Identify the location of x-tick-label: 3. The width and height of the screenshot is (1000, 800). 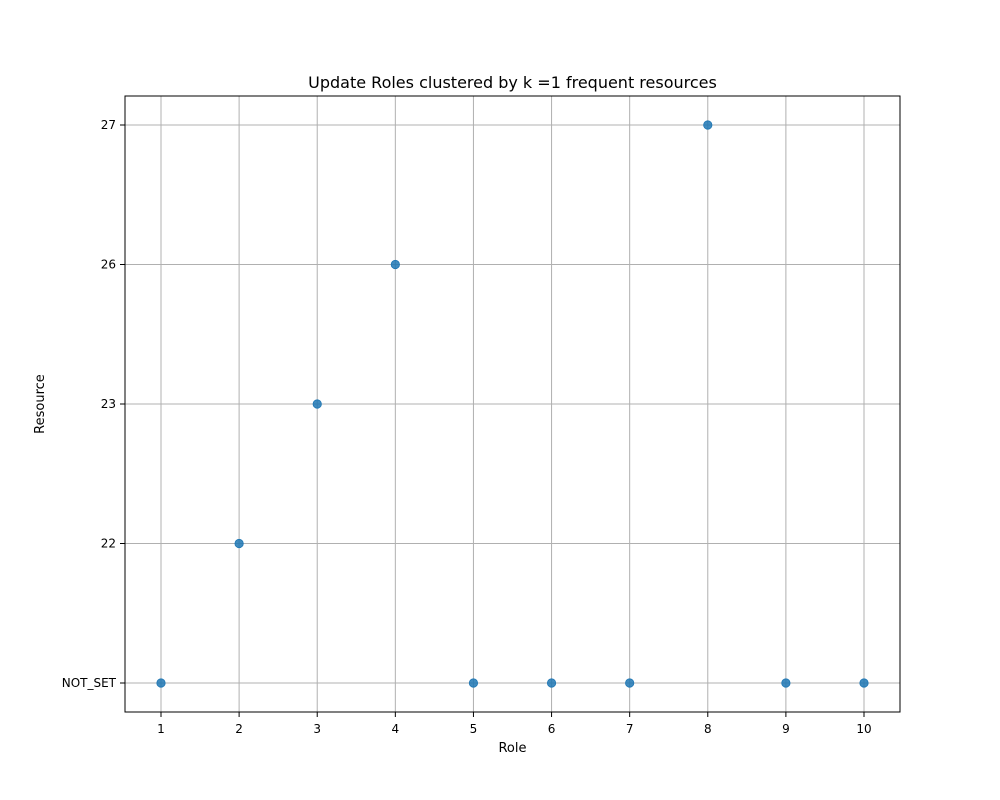
(317, 729).